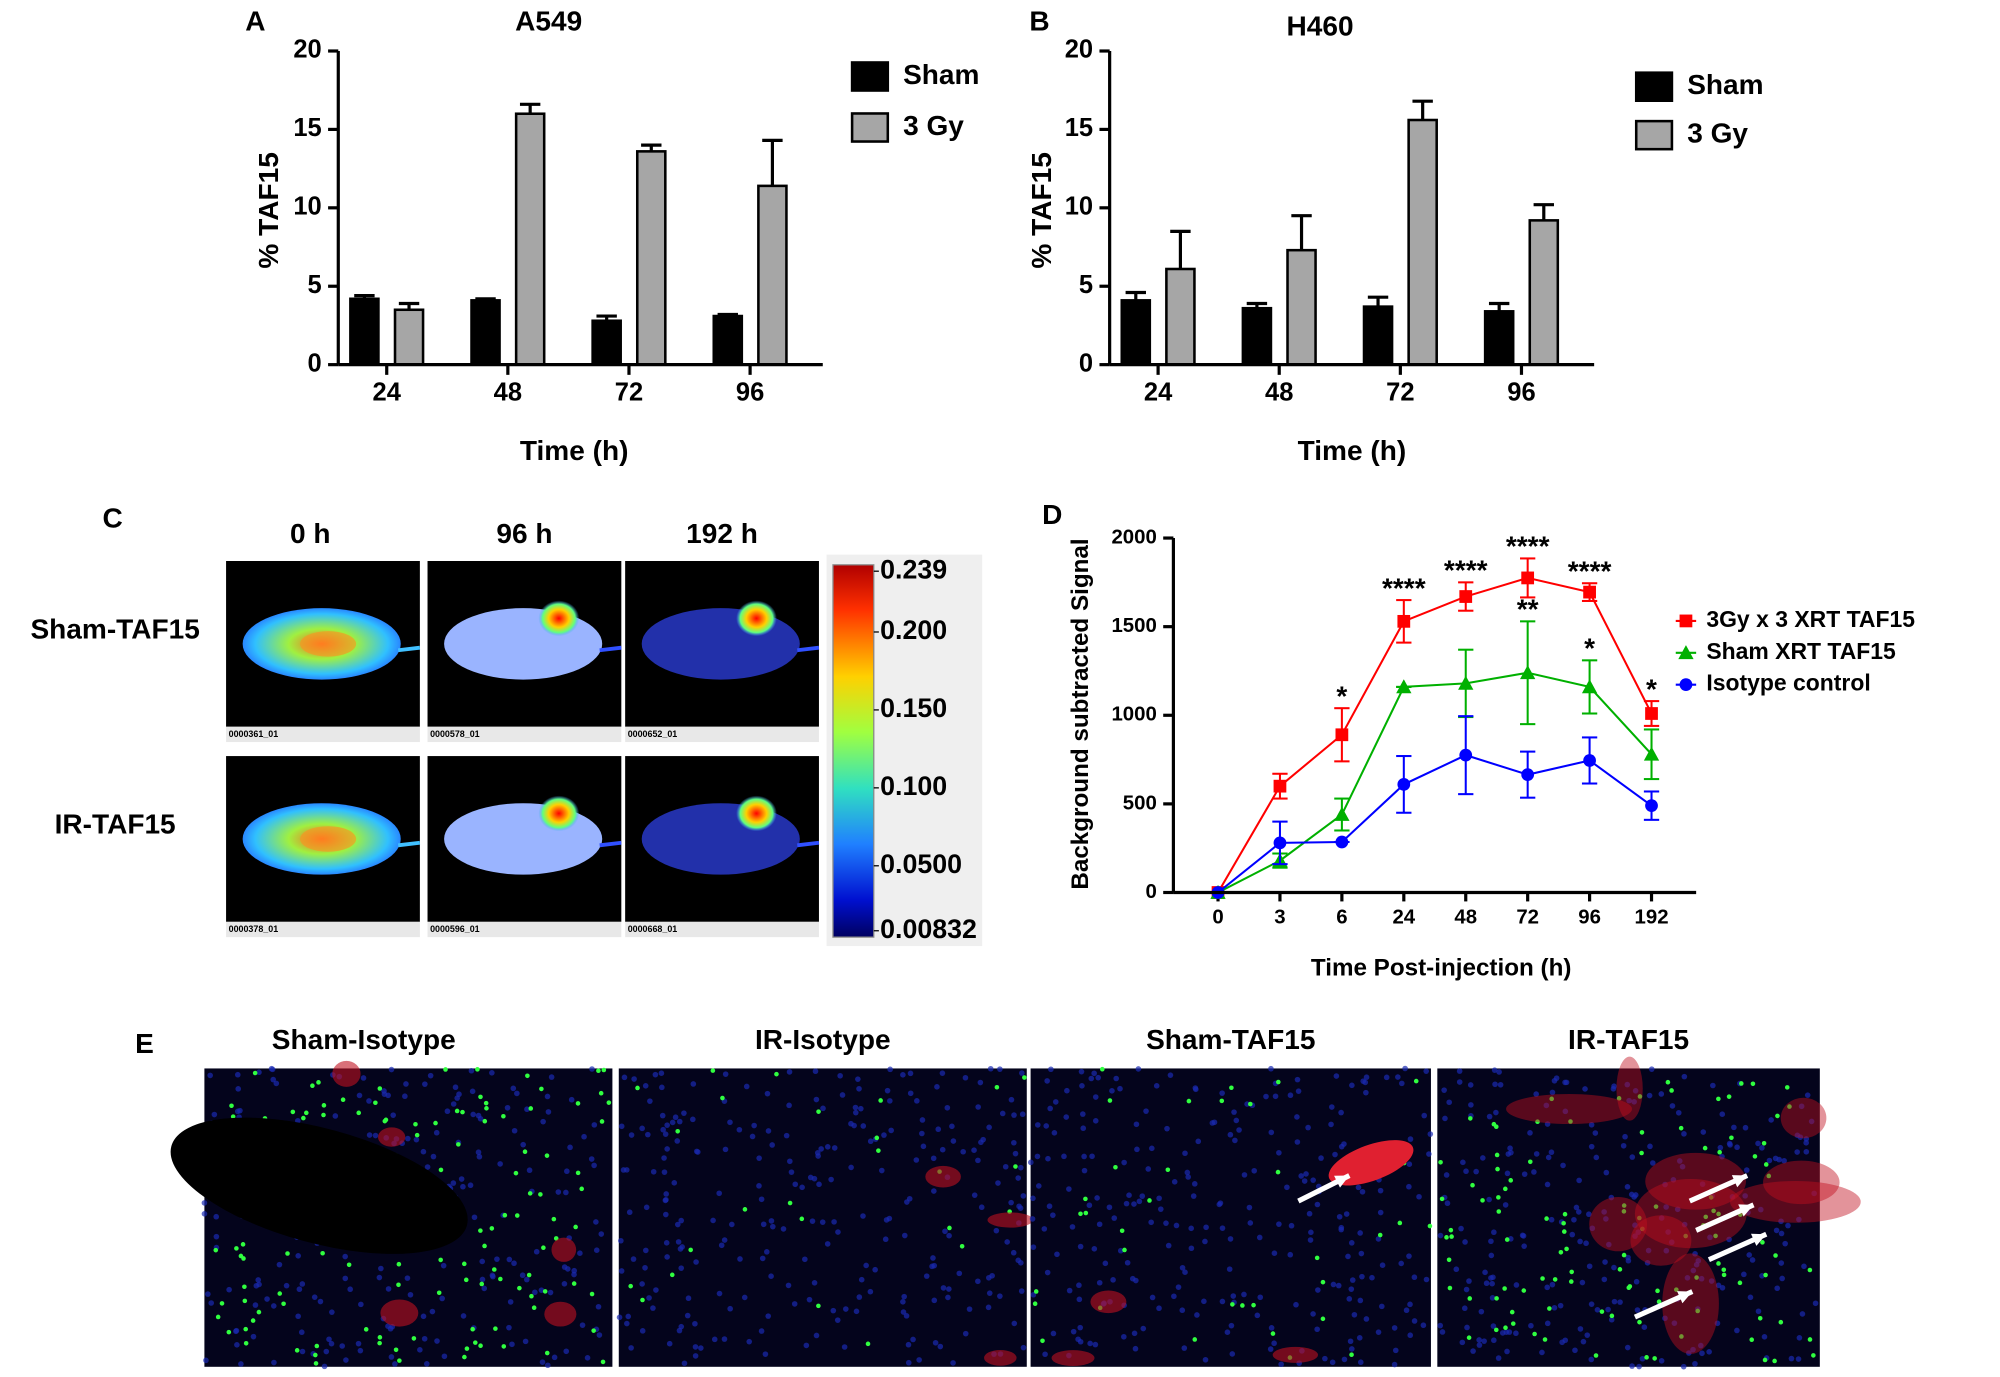  Describe the element at coordinates (1079, 128) in the screenshot. I see `y-tick-label: 15` at that location.